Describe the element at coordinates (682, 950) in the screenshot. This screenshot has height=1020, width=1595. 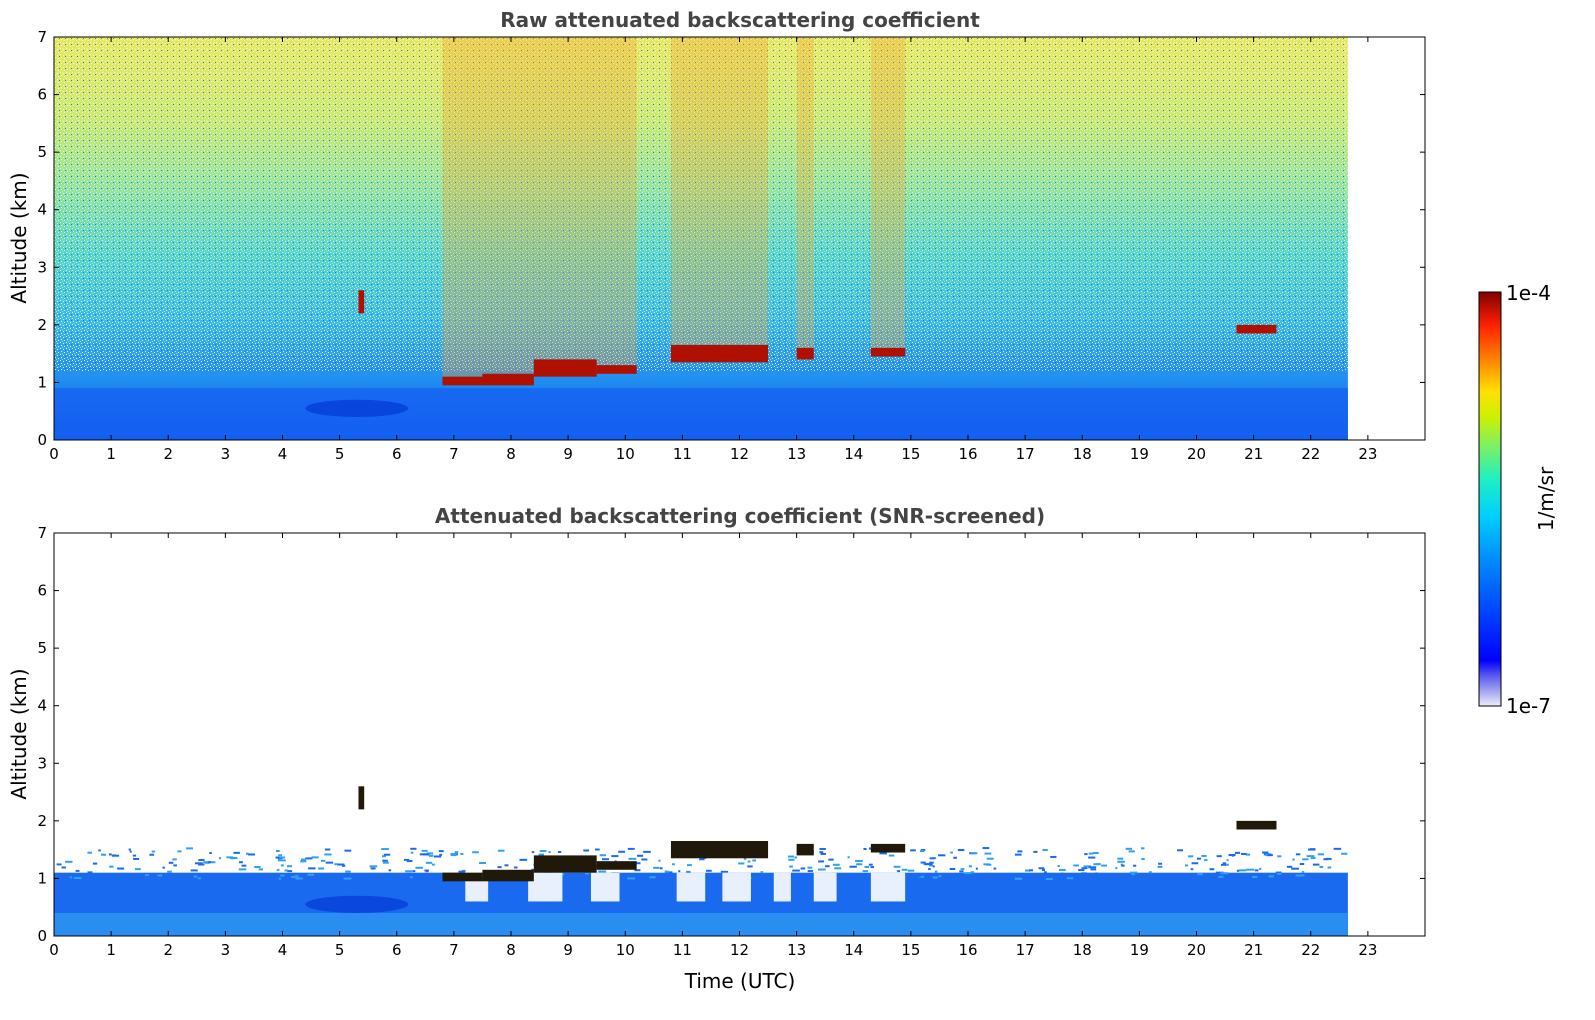
I see `x-tick-label: 11` at that location.